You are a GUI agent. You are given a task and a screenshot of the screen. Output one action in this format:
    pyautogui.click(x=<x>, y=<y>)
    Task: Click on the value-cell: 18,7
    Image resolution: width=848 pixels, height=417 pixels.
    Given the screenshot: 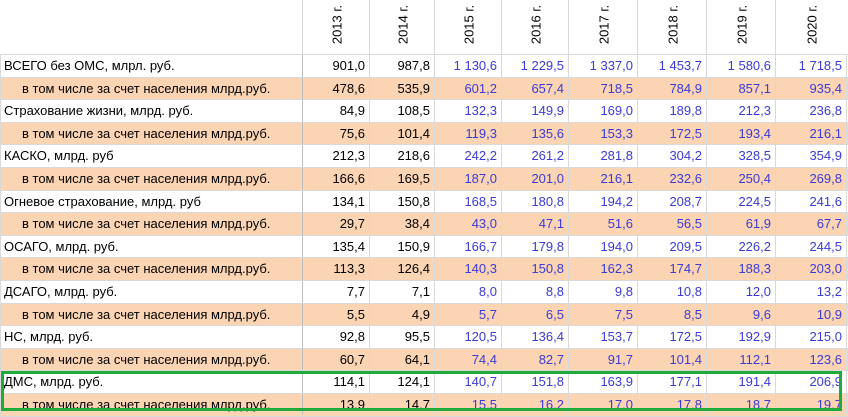 What is the action you would take?
    pyautogui.click(x=758, y=404)
    